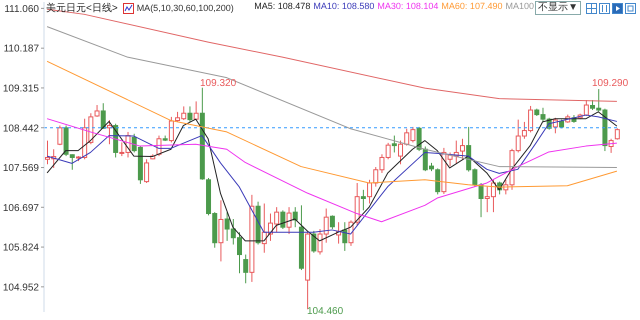  Describe the element at coordinates (22, 49) in the screenshot. I see `y-tick-label: 110.187` at that location.